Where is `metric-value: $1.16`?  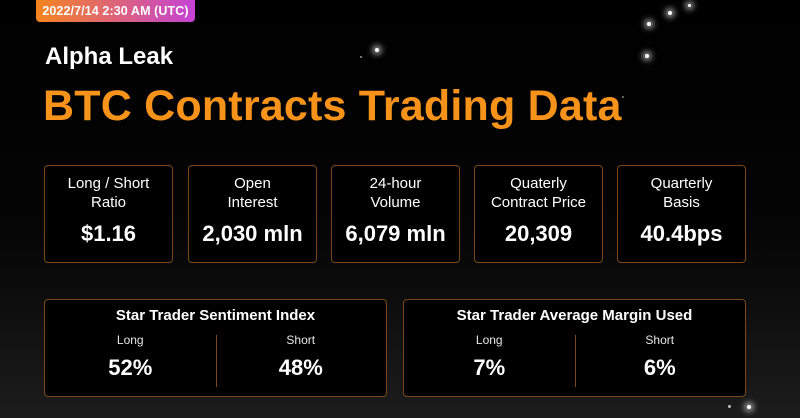
metric-value: $1.16 is located at coordinates (108, 233).